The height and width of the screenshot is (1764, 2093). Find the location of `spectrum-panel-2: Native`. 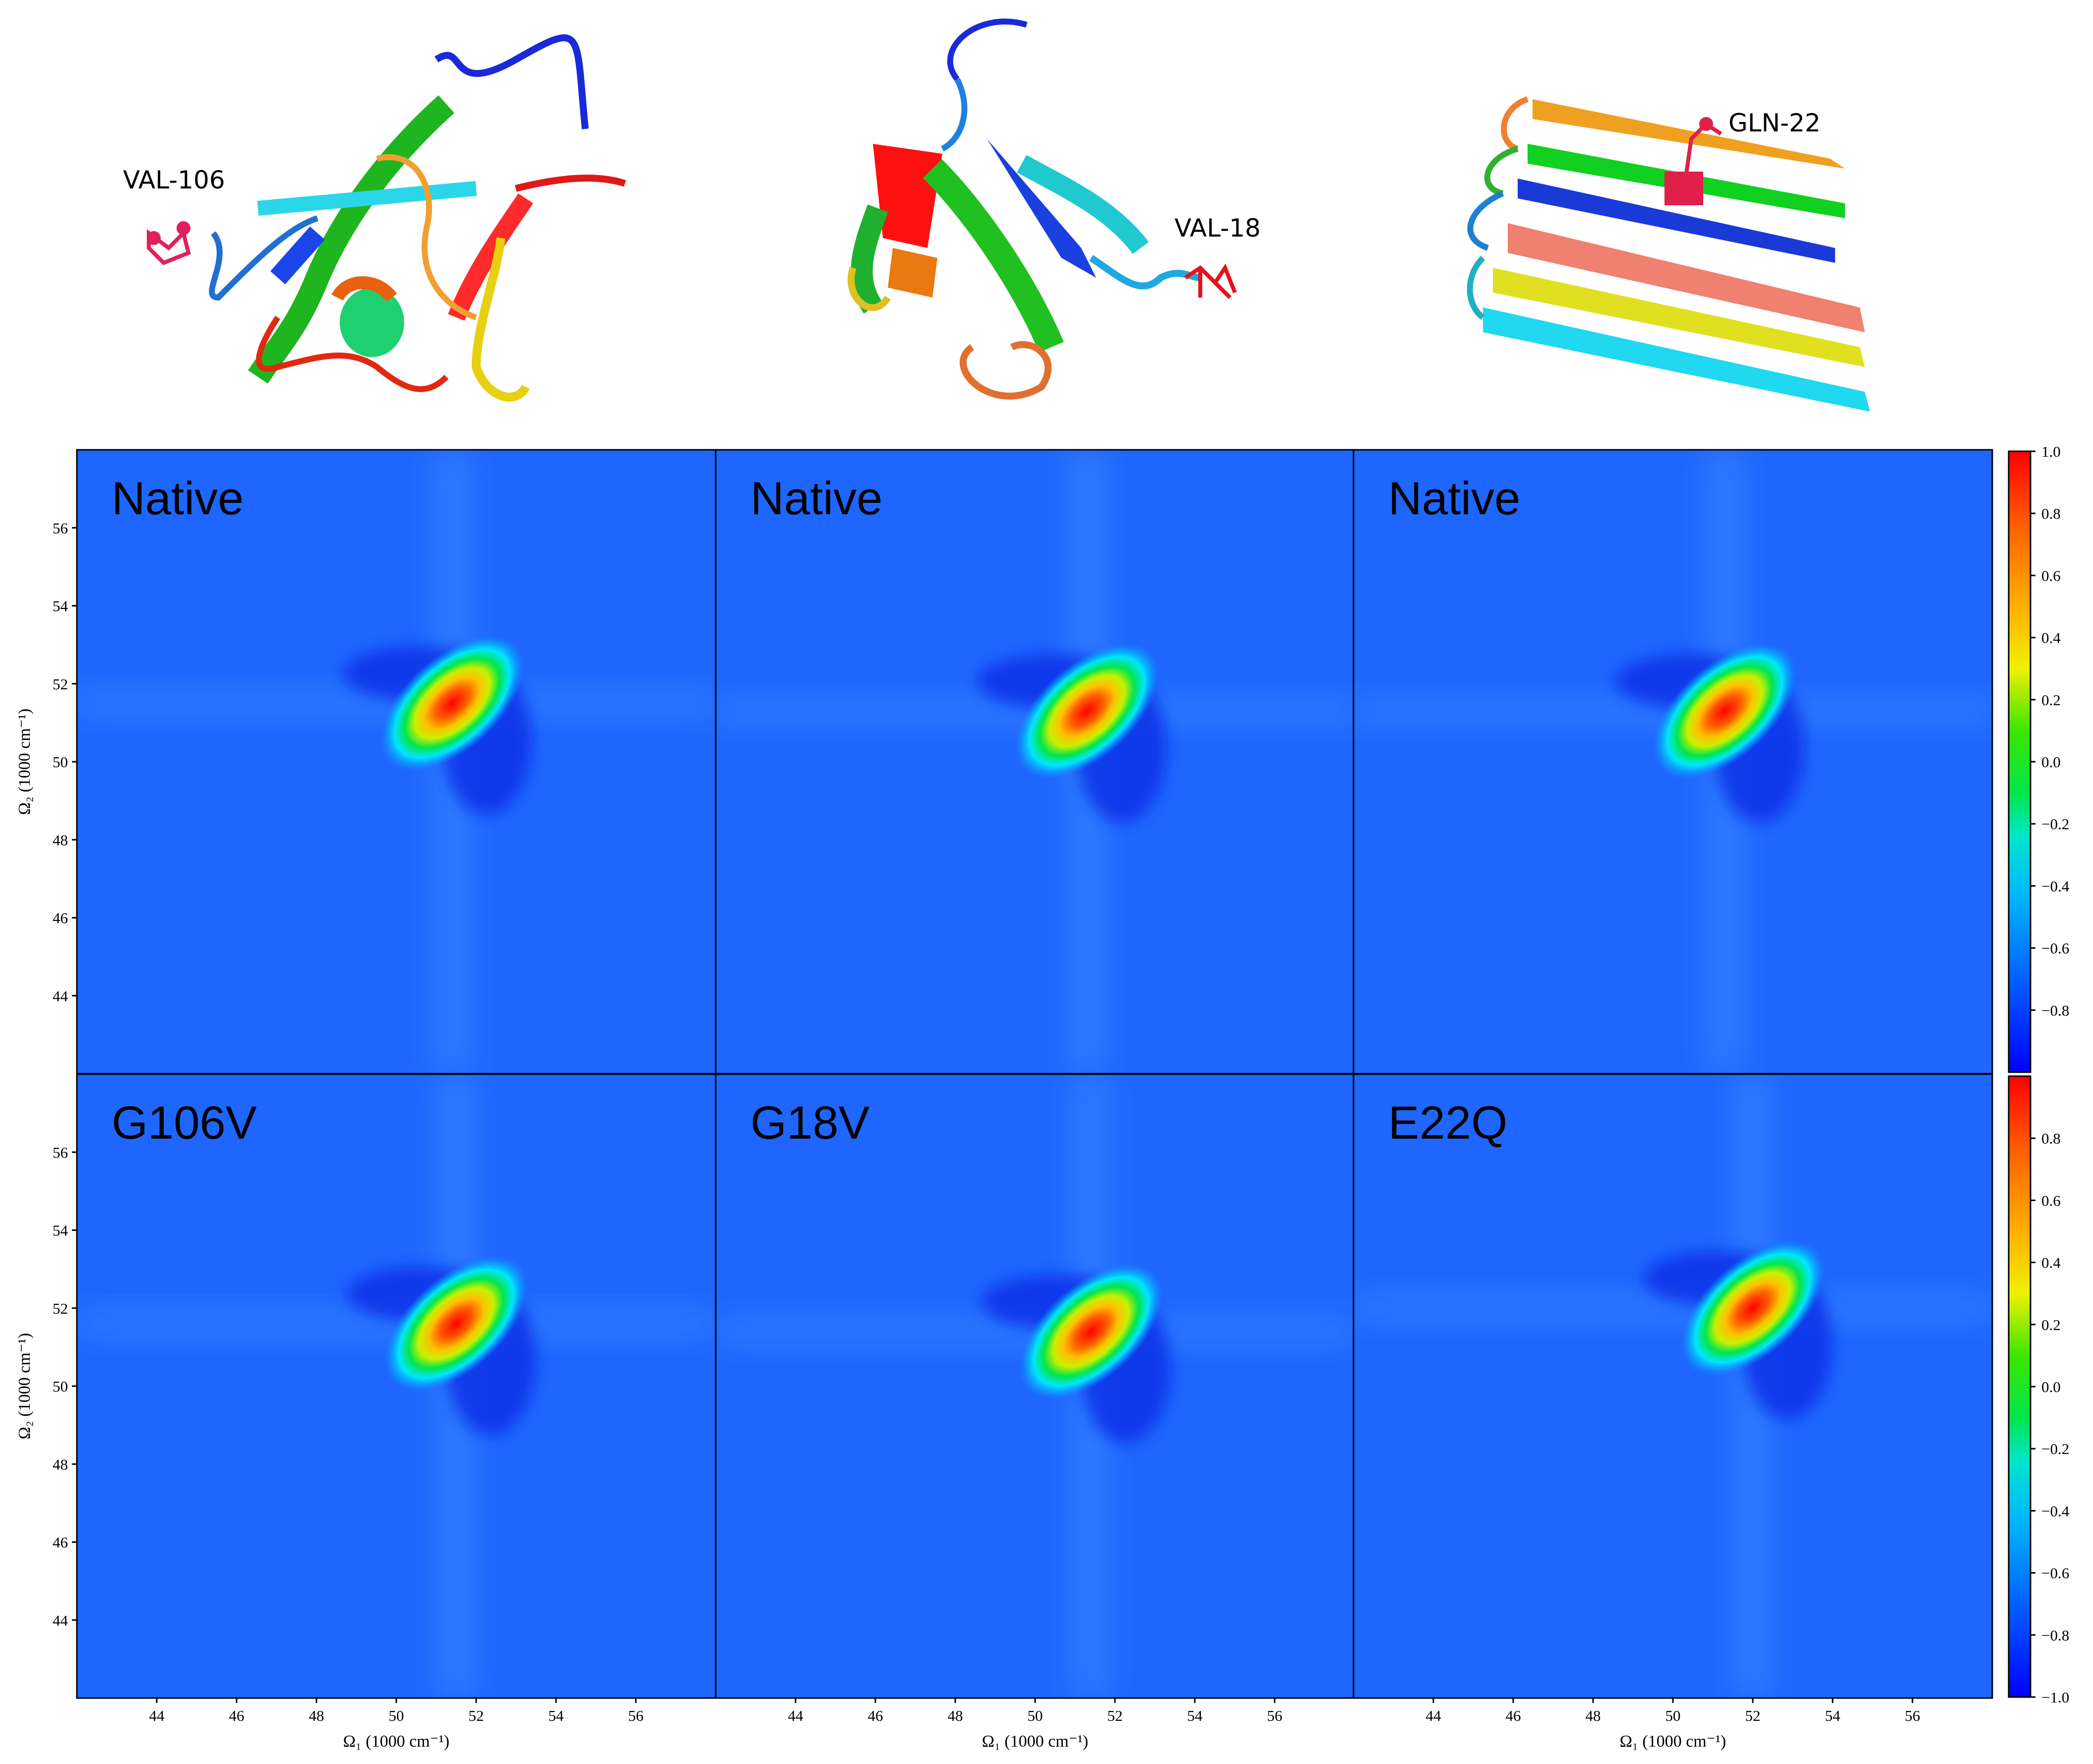

spectrum-panel-2: Native is located at coordinates (1035, 762).